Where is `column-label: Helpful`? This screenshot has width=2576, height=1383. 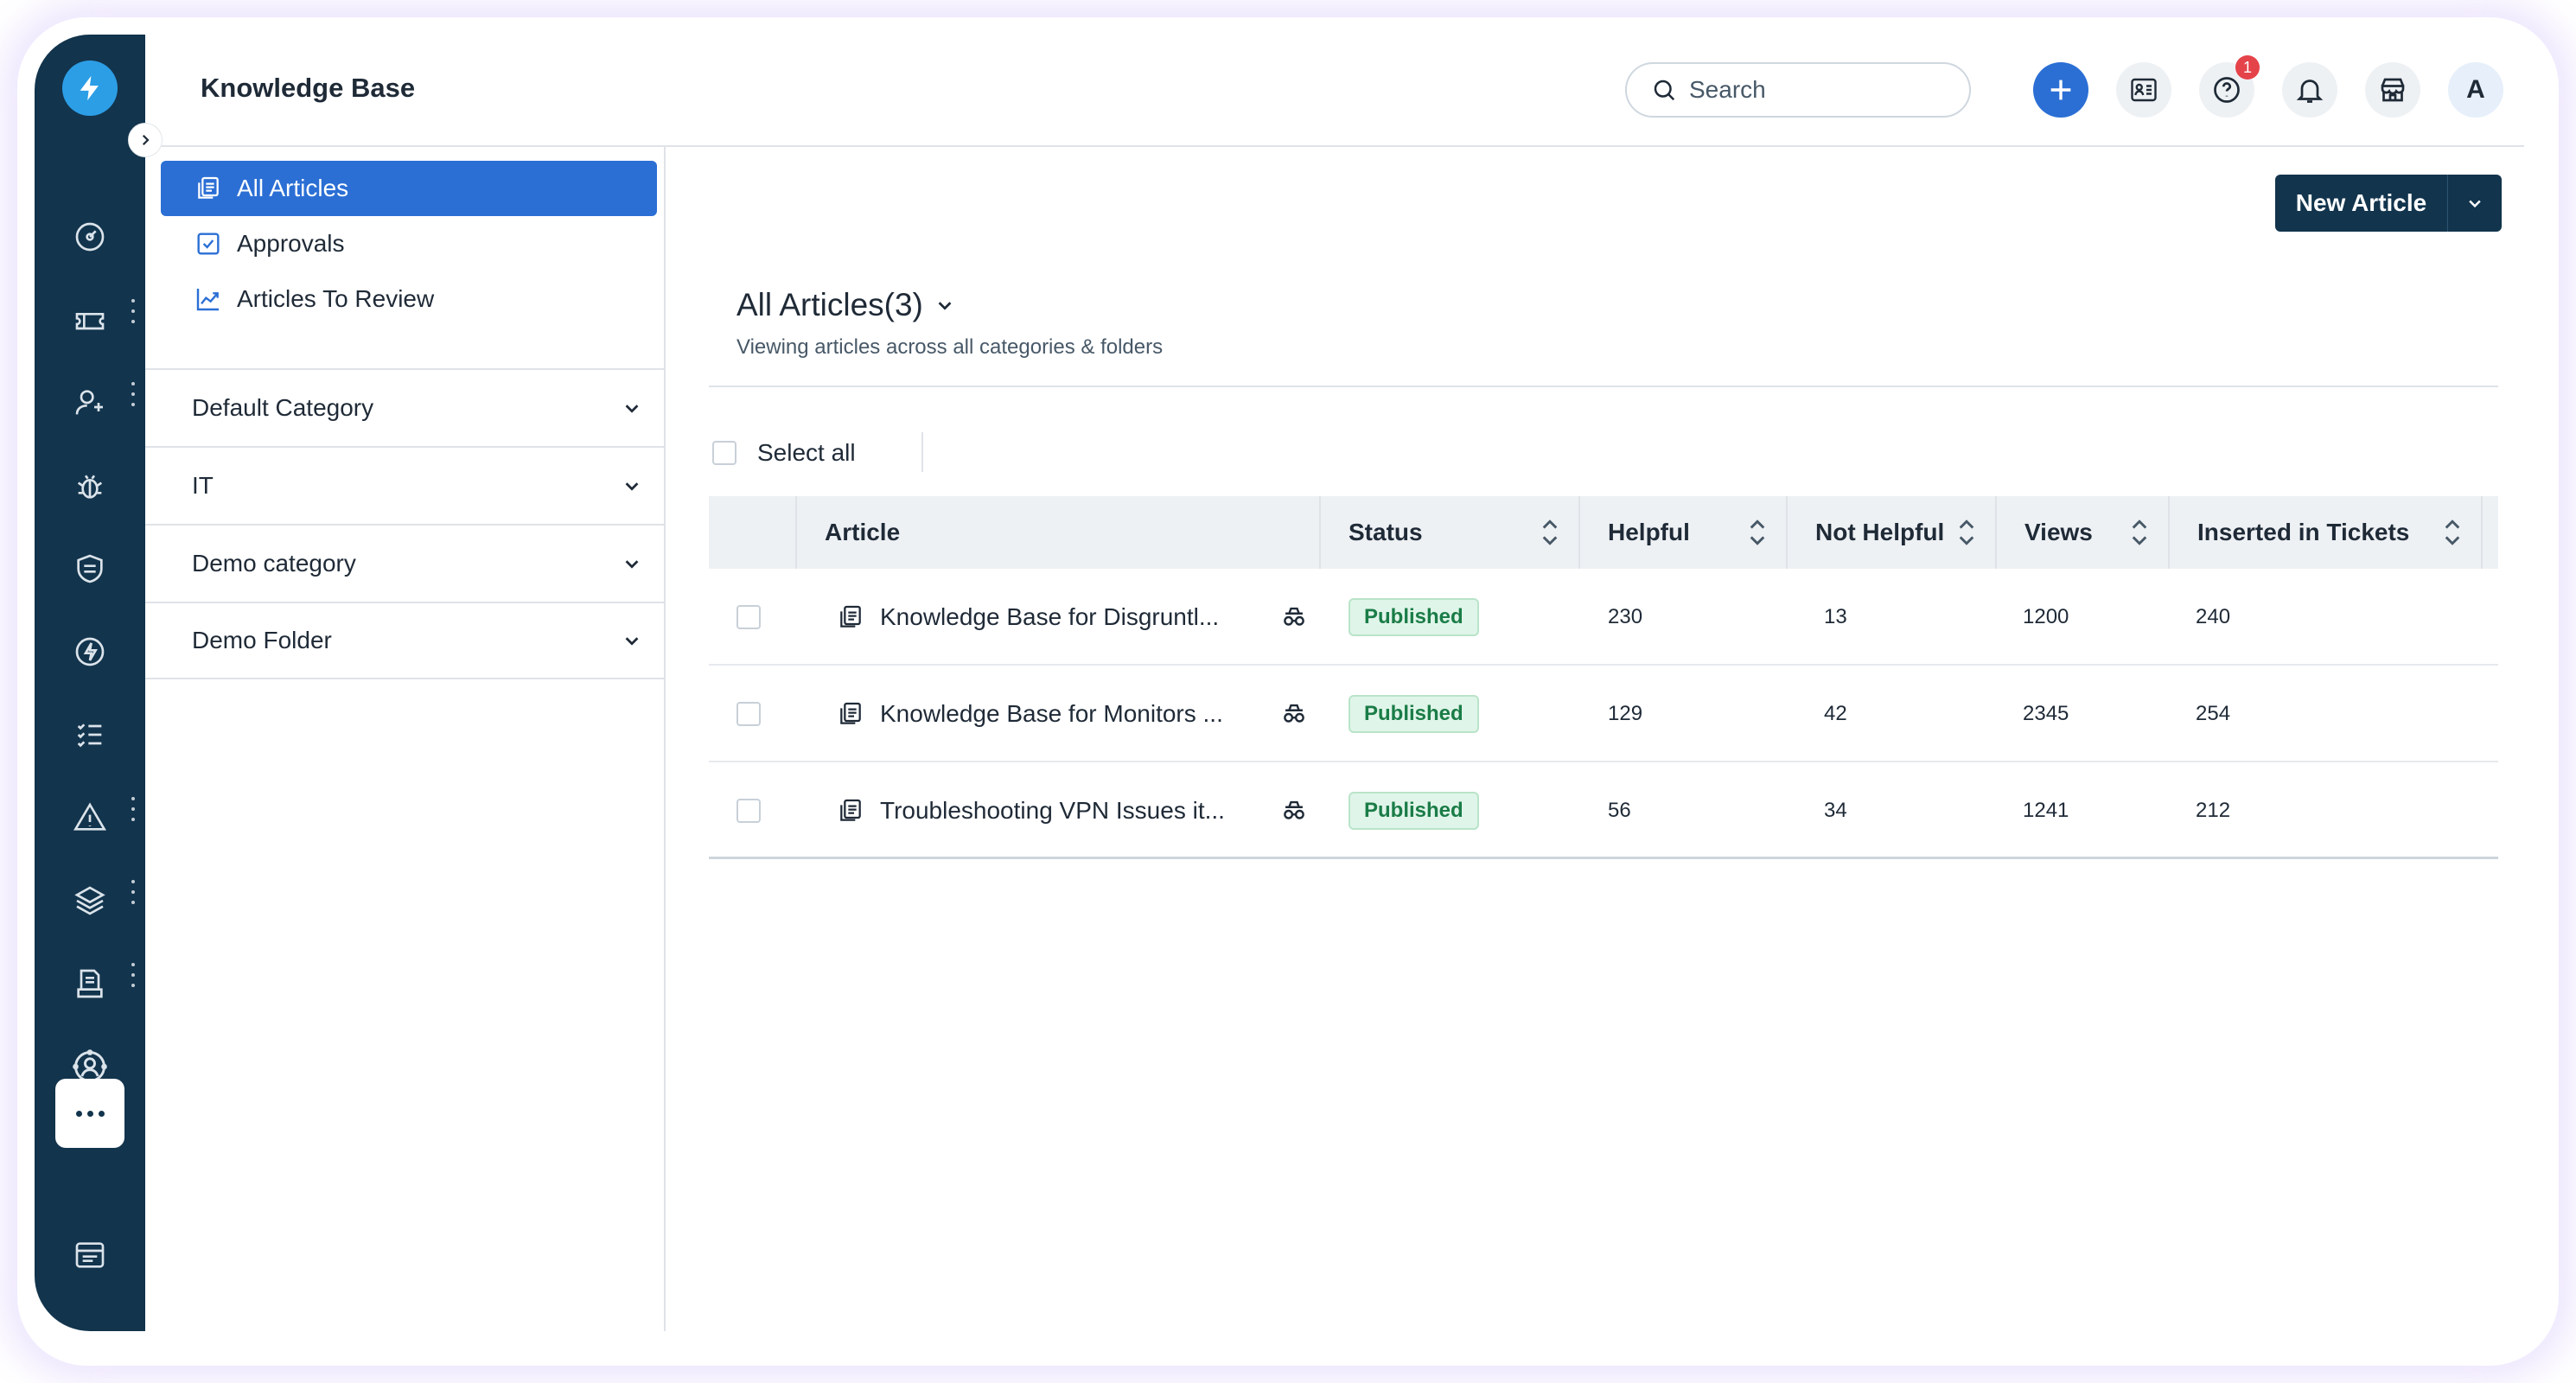
column-label: Helpful is located at coordinates (1649, 532).